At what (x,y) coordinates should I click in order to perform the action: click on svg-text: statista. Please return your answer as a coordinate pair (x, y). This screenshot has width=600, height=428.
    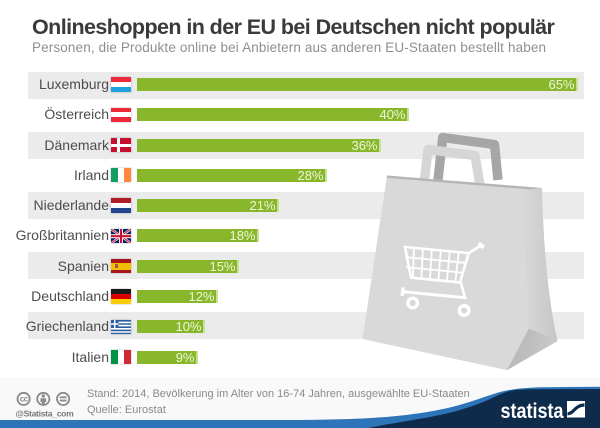
    Looking at the image, I should click on (532, 412).